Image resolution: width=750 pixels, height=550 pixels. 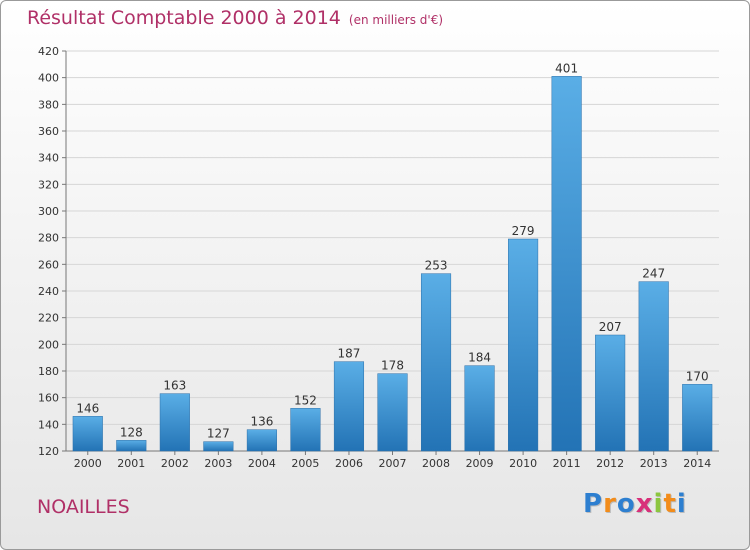 I want to click on proxiti-logo: Proxiti, so click(x=635, y=504).